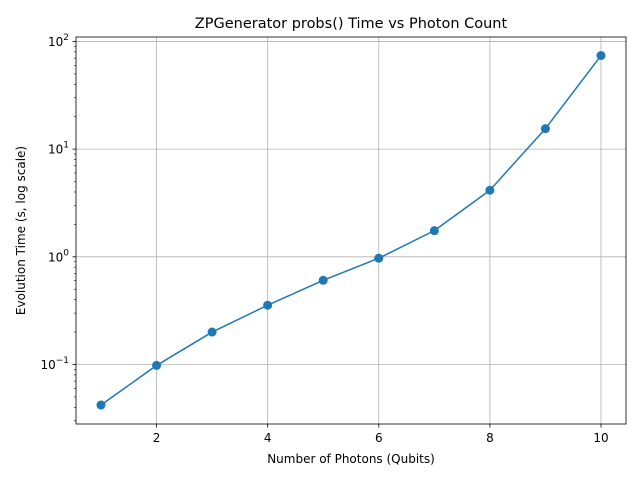 The width and height of the screenshot is (640, 480). Describe the element at coordinates (268, 438) in the screenshot. I see `x-tick-label: 4` at that location.